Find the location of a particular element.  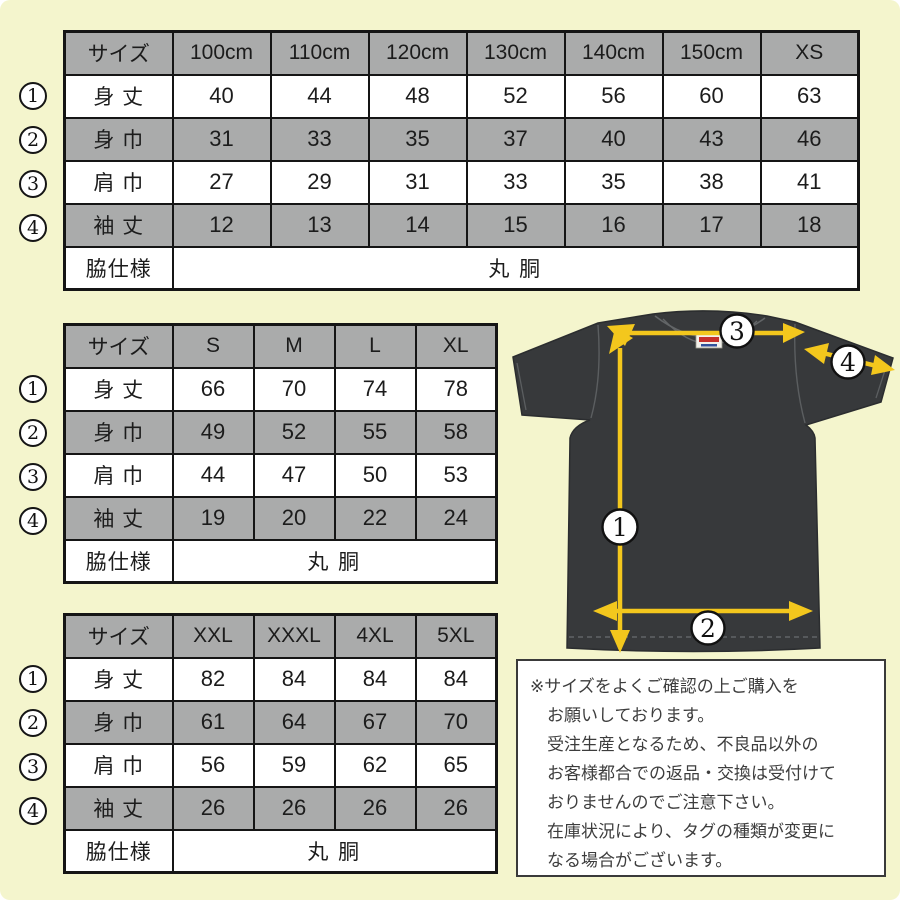

header-cell: 150cm is located at coordinates (711, 53).